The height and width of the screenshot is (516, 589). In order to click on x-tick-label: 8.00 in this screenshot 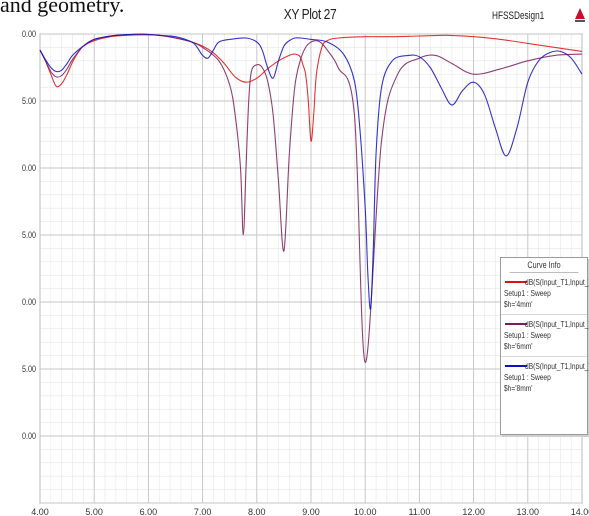, I will do `click(257, 511)`.